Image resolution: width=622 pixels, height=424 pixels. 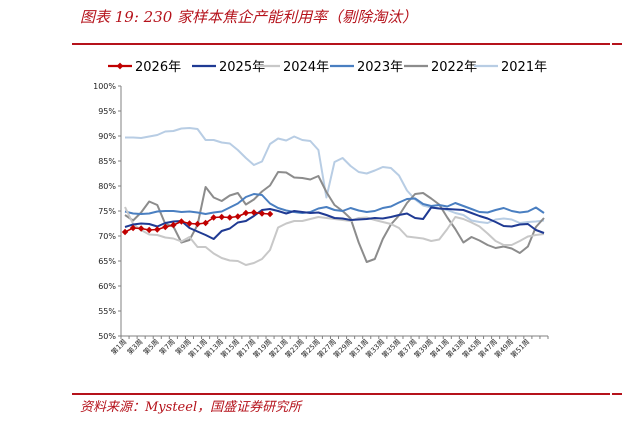 What do you see at coordinates (150, 346) in the screenshot?
I see `x-tick-label: 第5周` at bounding box center [150, 346].